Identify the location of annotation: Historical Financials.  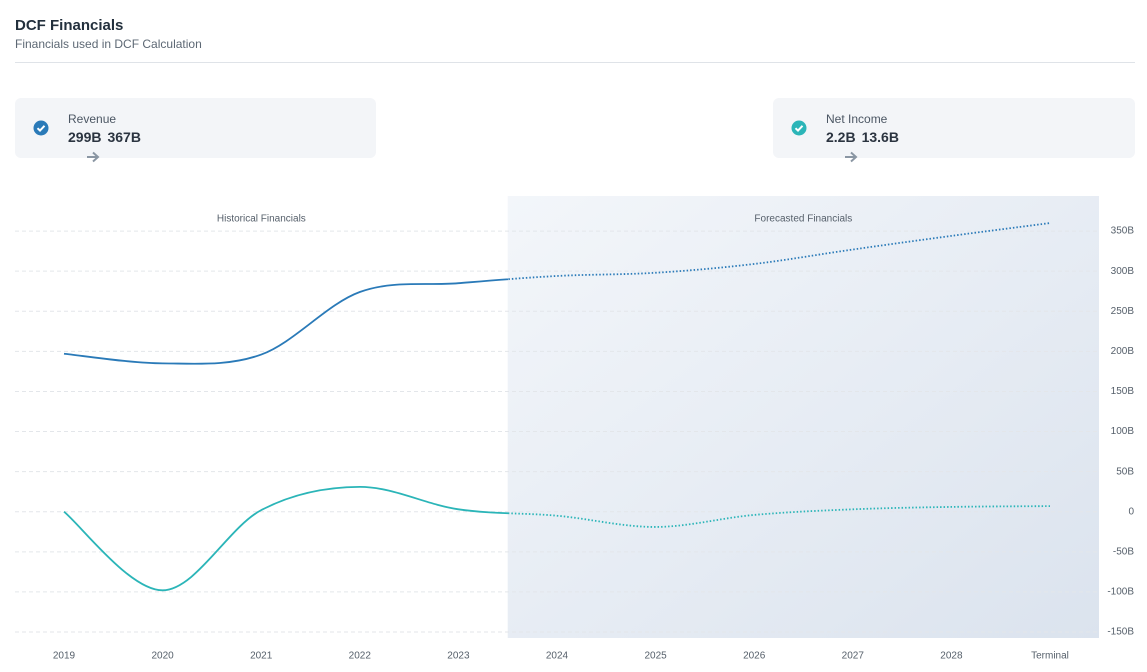
(261, 219).